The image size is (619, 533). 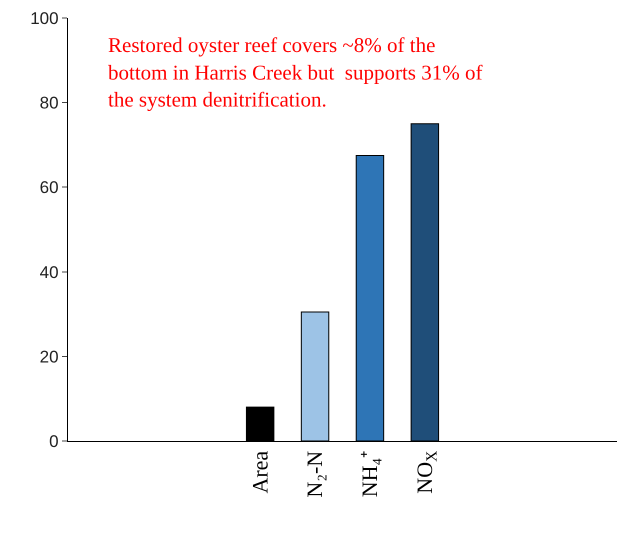 I want to click on annotation: Restored oyster reef covers ~8% of the bottom in Harris Creek but supports 31% of the system denitrification., so click(x=295, y=72).